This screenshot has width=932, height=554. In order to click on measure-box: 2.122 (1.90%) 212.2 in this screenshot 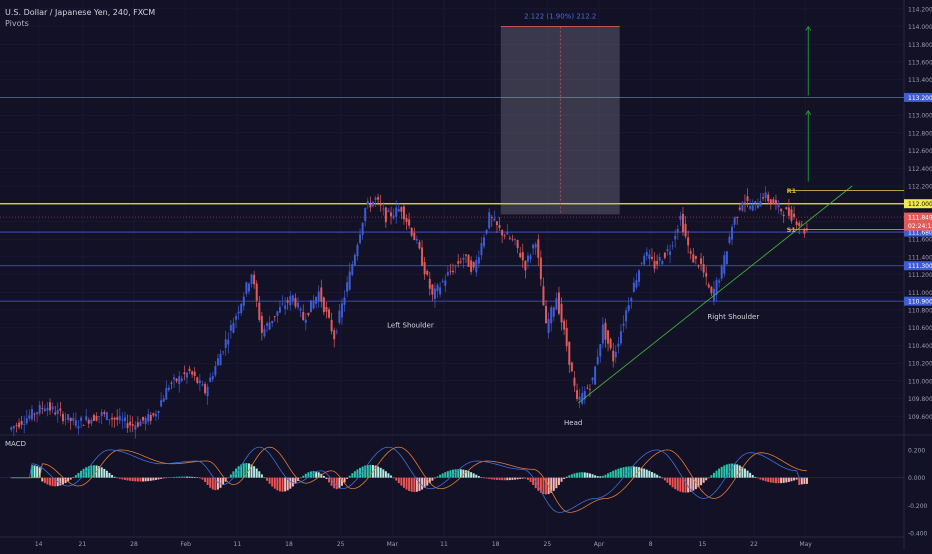, I will do `click(560, 114)`.